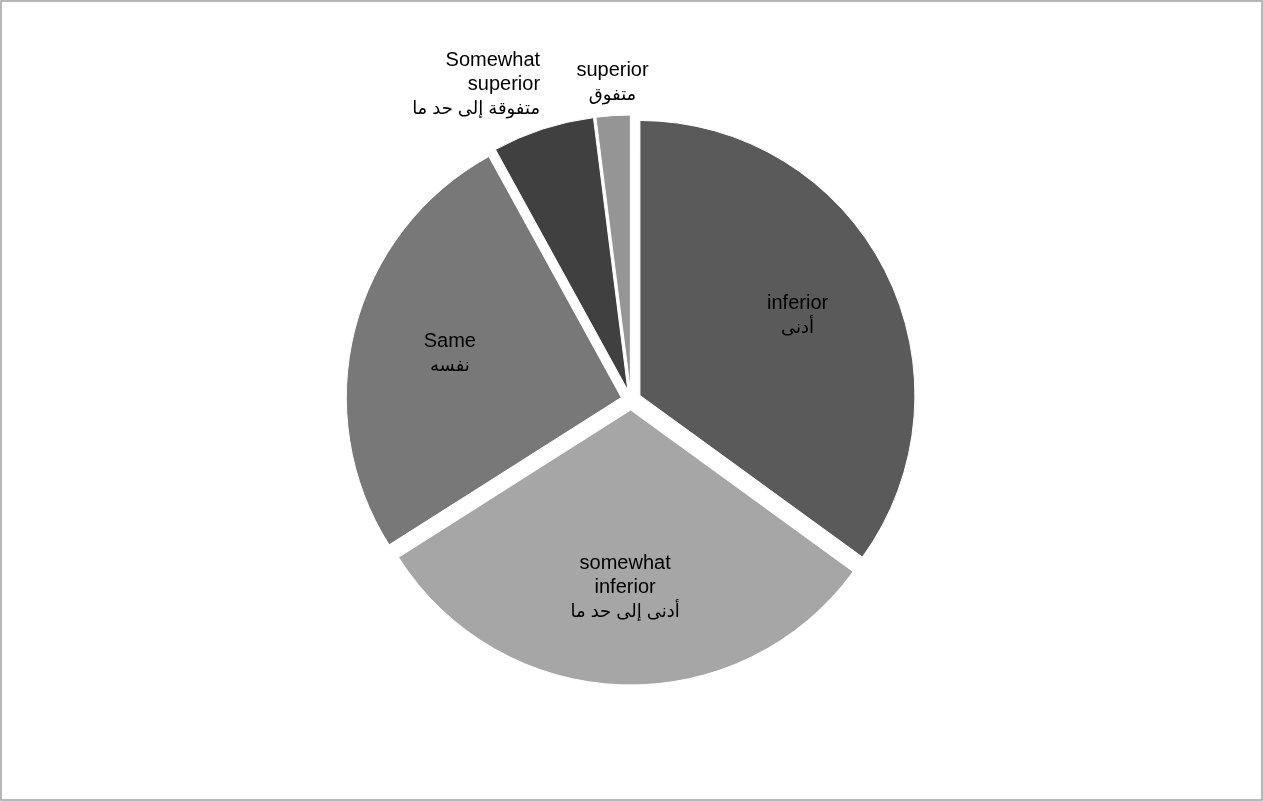 The width and height of the screenshot is (1263, 801). I want to click on slice-label: inferior, so click(798, 302).